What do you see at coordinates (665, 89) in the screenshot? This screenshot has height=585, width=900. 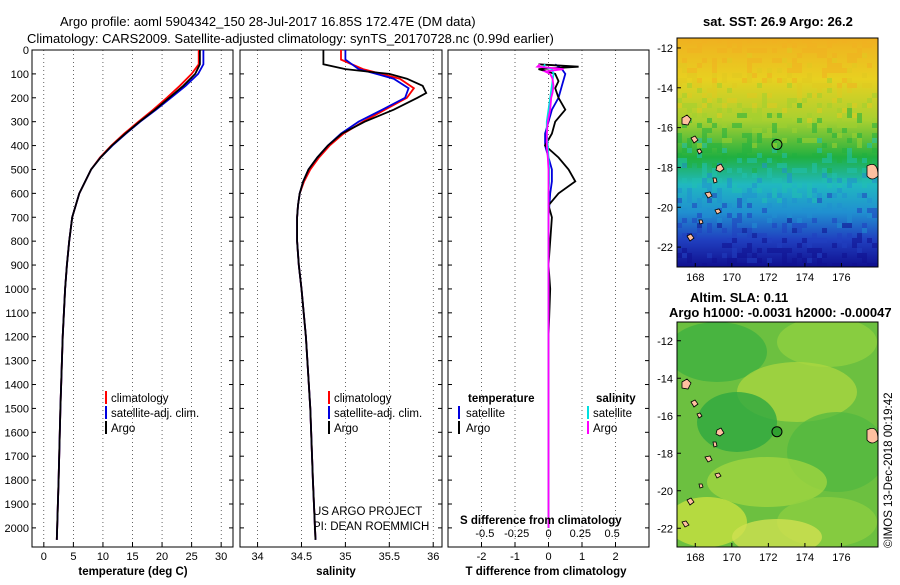 I see `map-ytick-label: -14` at bounding box center [665, 89].